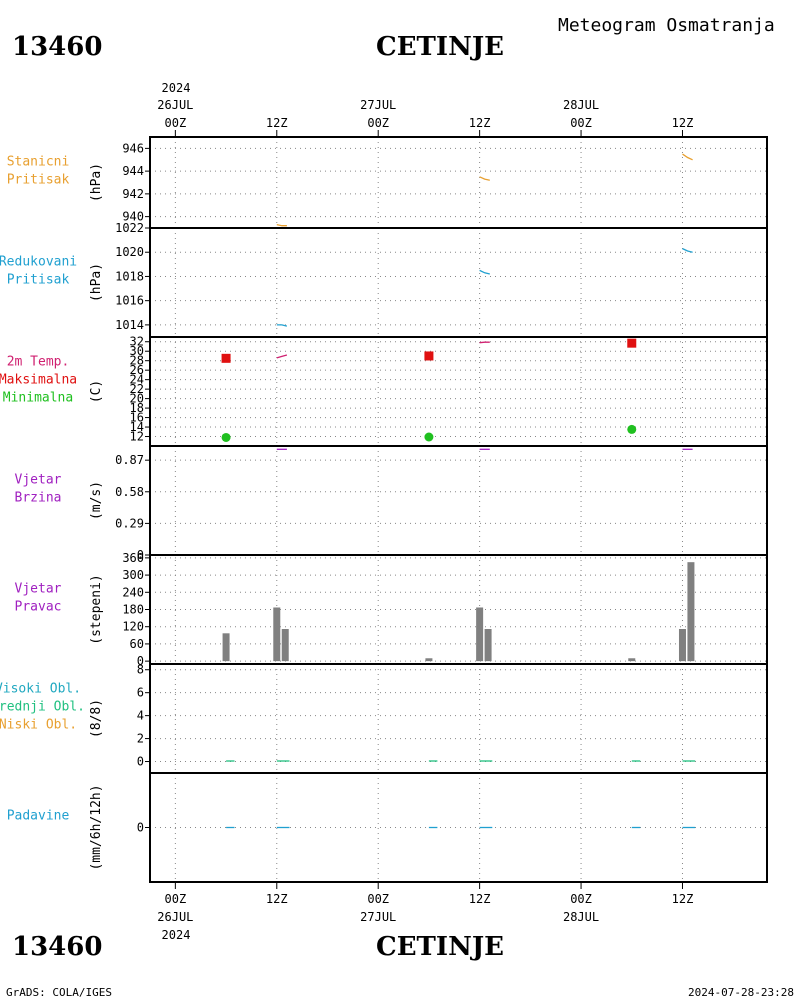 The height and width of the screenshot is (1000, 800). I want to click on panel-label: Srednji Obl., so click(42, 707).